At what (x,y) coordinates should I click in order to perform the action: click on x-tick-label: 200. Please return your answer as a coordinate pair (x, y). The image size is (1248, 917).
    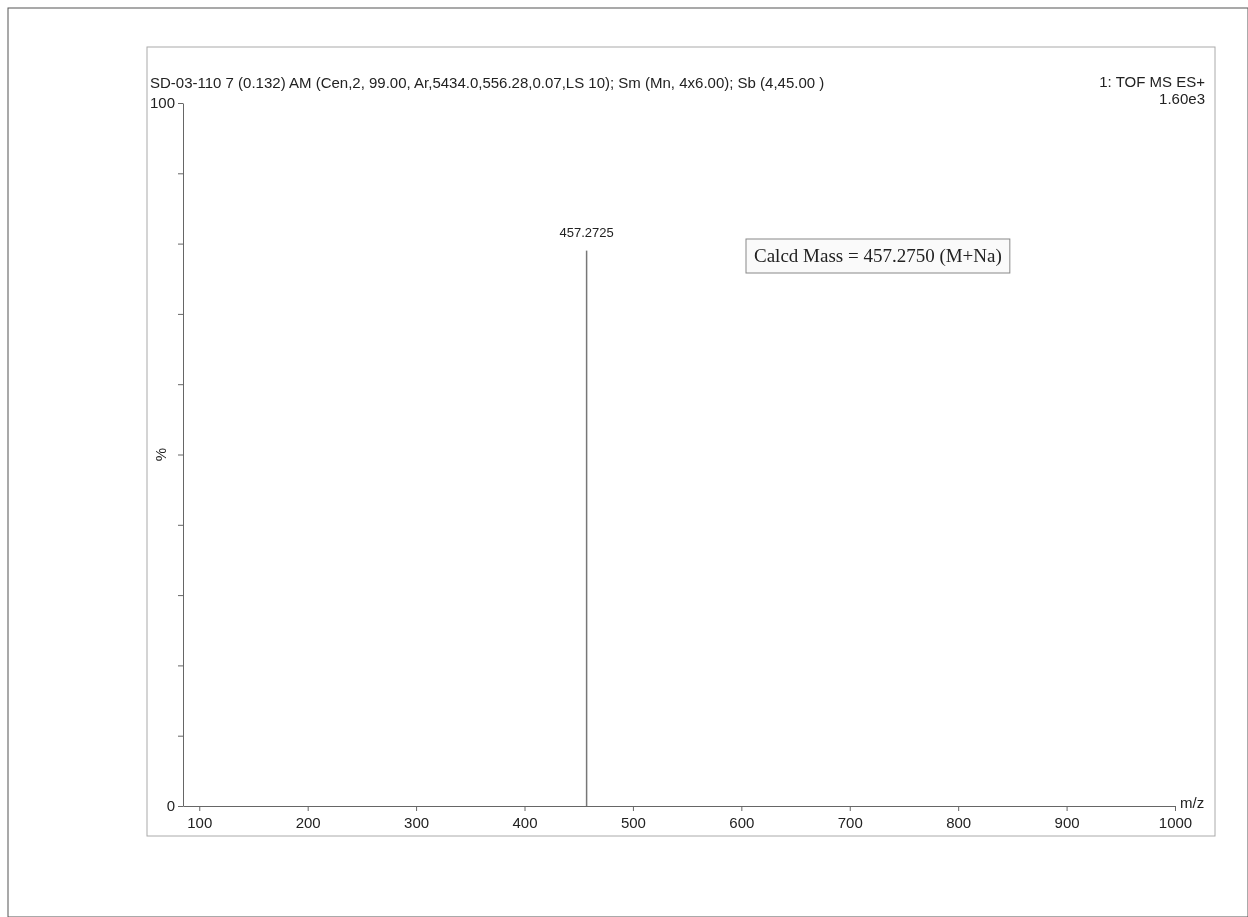
    Looking at the image, I should click on (308, 822).